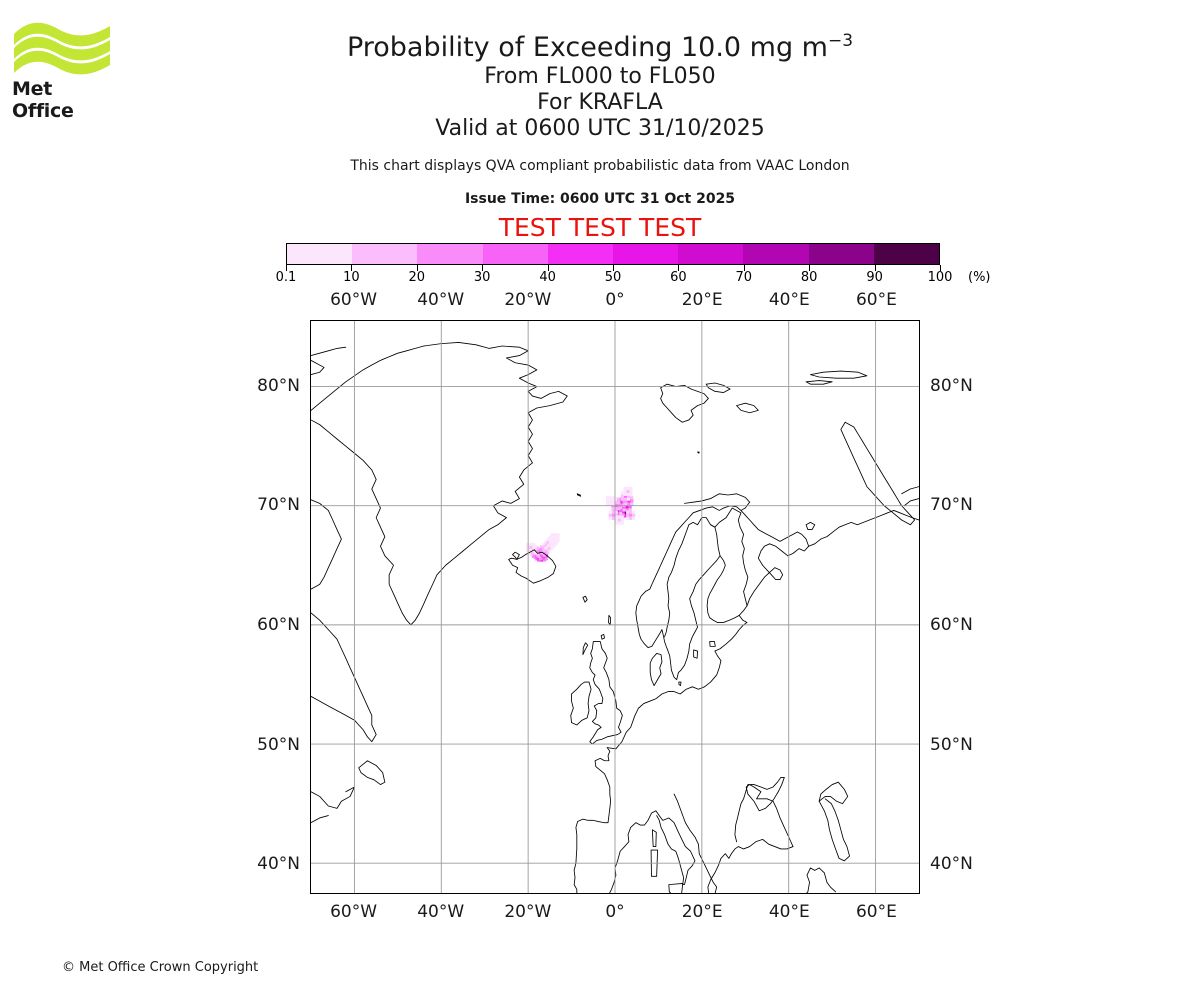  I want to click on latitude-label: 40°N, so click(951, 864).